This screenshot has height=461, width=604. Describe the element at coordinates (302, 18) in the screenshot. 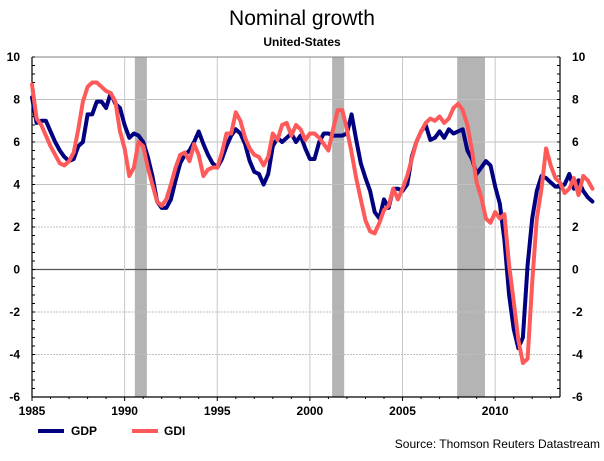

I see `chart-title: Nominal growth` at that location.